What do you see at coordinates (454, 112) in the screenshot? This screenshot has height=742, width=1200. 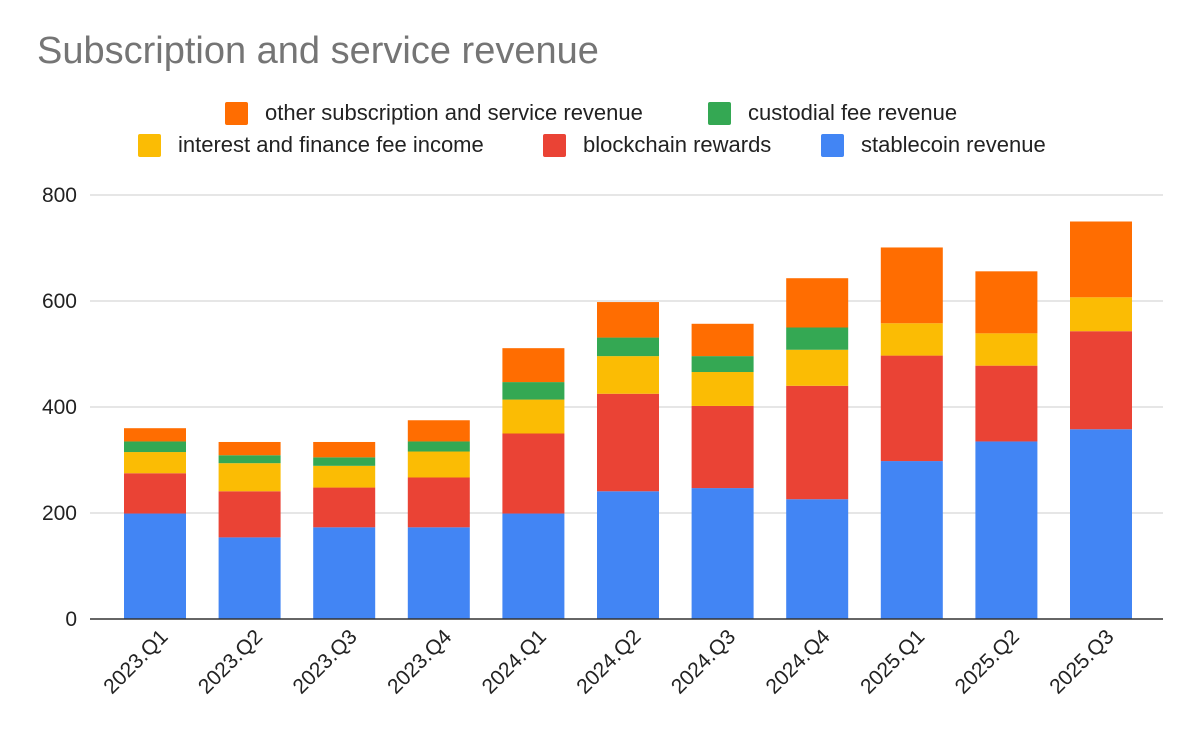 I see `legend-label: other subscription and service revenue` at bounding box center [454, 112].